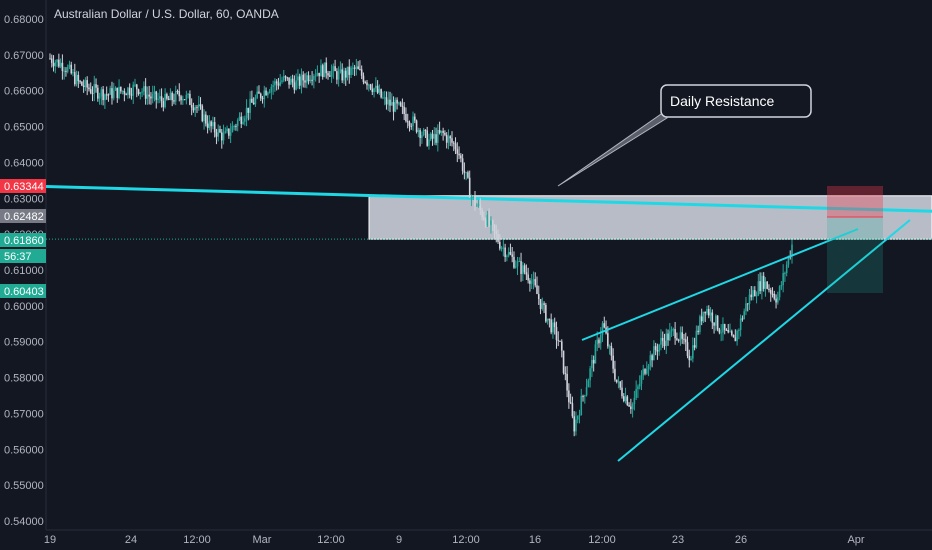 The image size is (932, 550). Describe the element at coordinates (855, 201) in the screenshot. I see `stop-loss-zone` at that location.